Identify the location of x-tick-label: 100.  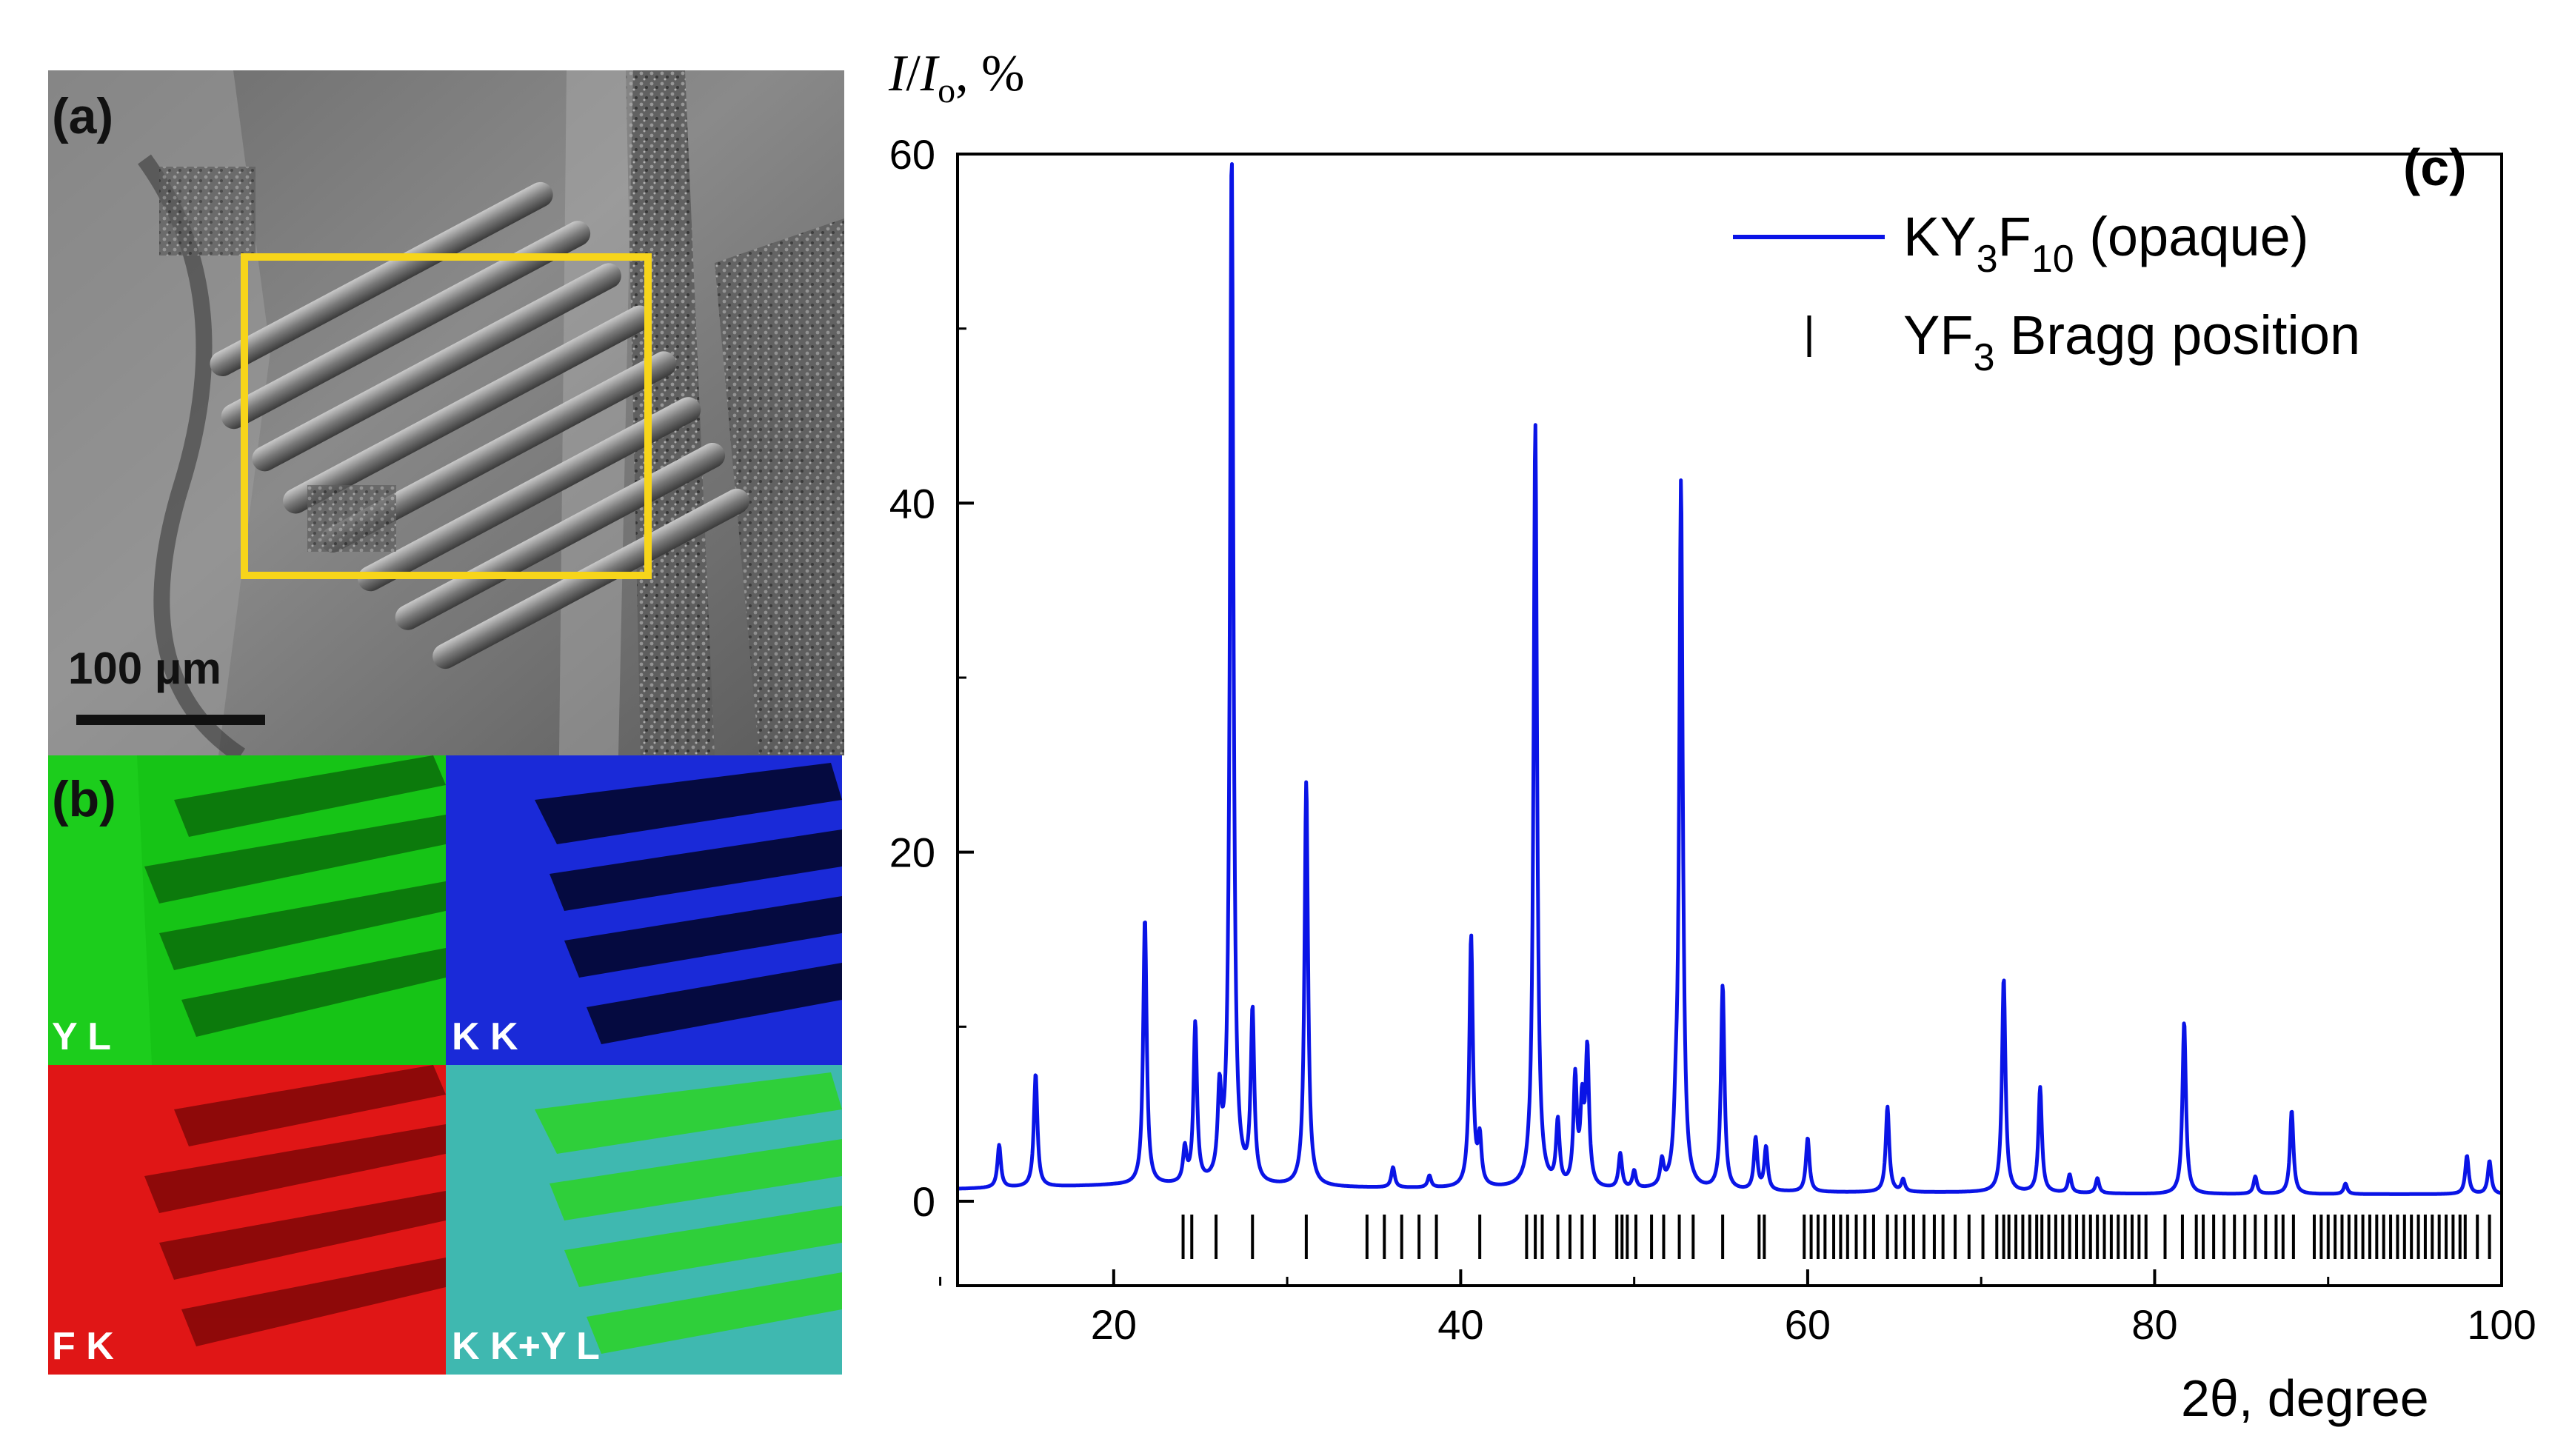
(2501, 1324).